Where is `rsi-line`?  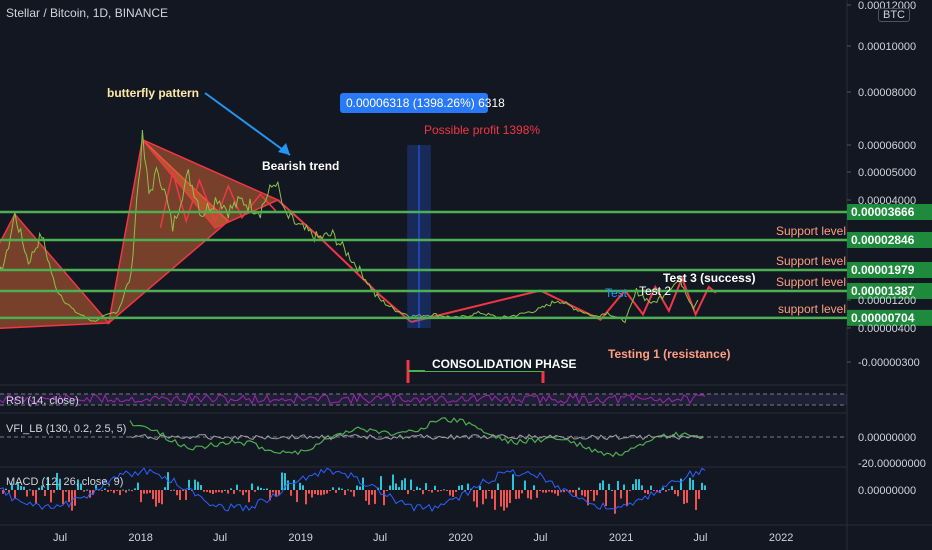
rsi-line is located at coordinates (353, 399).